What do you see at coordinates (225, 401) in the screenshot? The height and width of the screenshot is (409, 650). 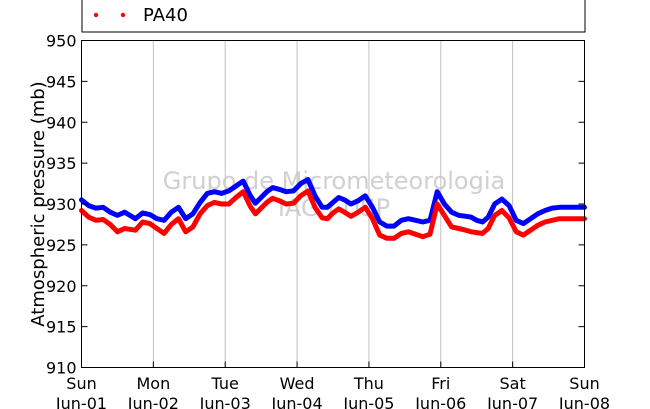 I see `x-tick-label-date: Jun-03` at bounding box center [225, 401].